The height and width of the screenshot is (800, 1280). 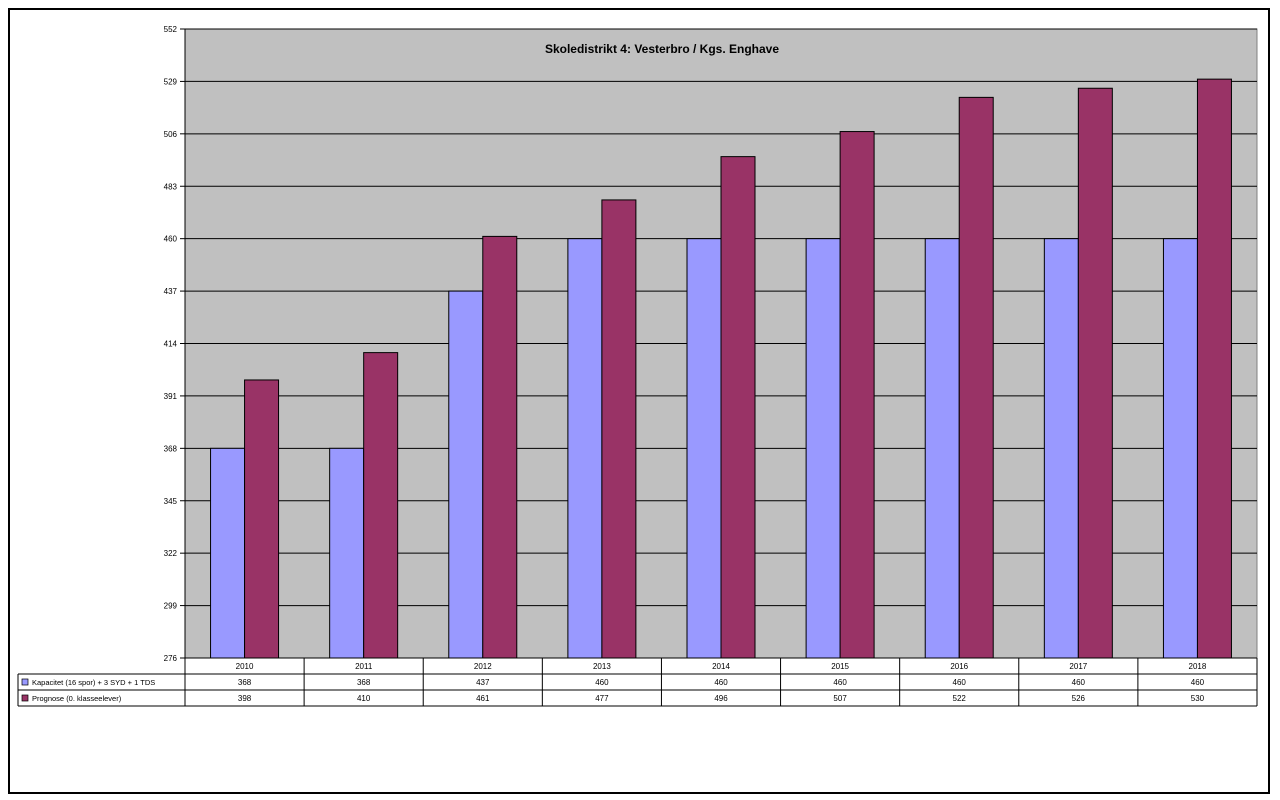 What do you see at coordinates (602, 666) in the screenshot?
I see `x-tick-label: 2013` at bounding box center [602, 666].